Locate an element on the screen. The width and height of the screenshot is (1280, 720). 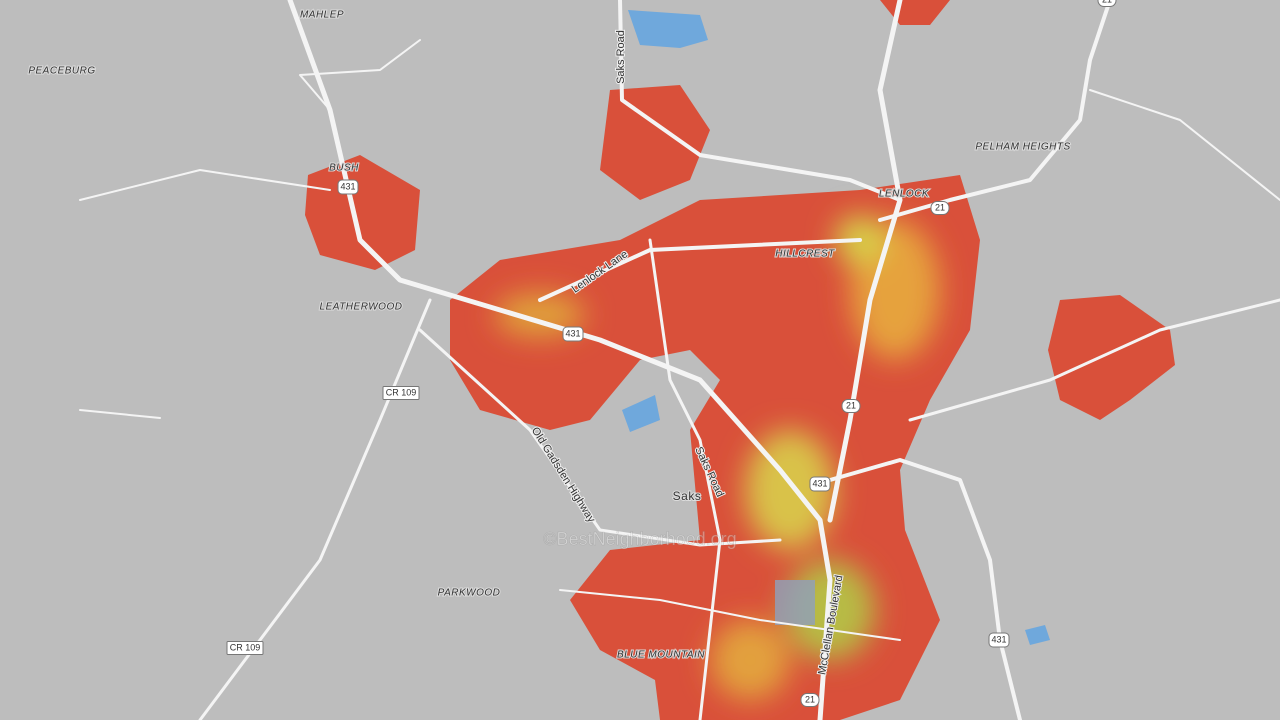
place-label: BUSH is located at coordinates (344, 168).